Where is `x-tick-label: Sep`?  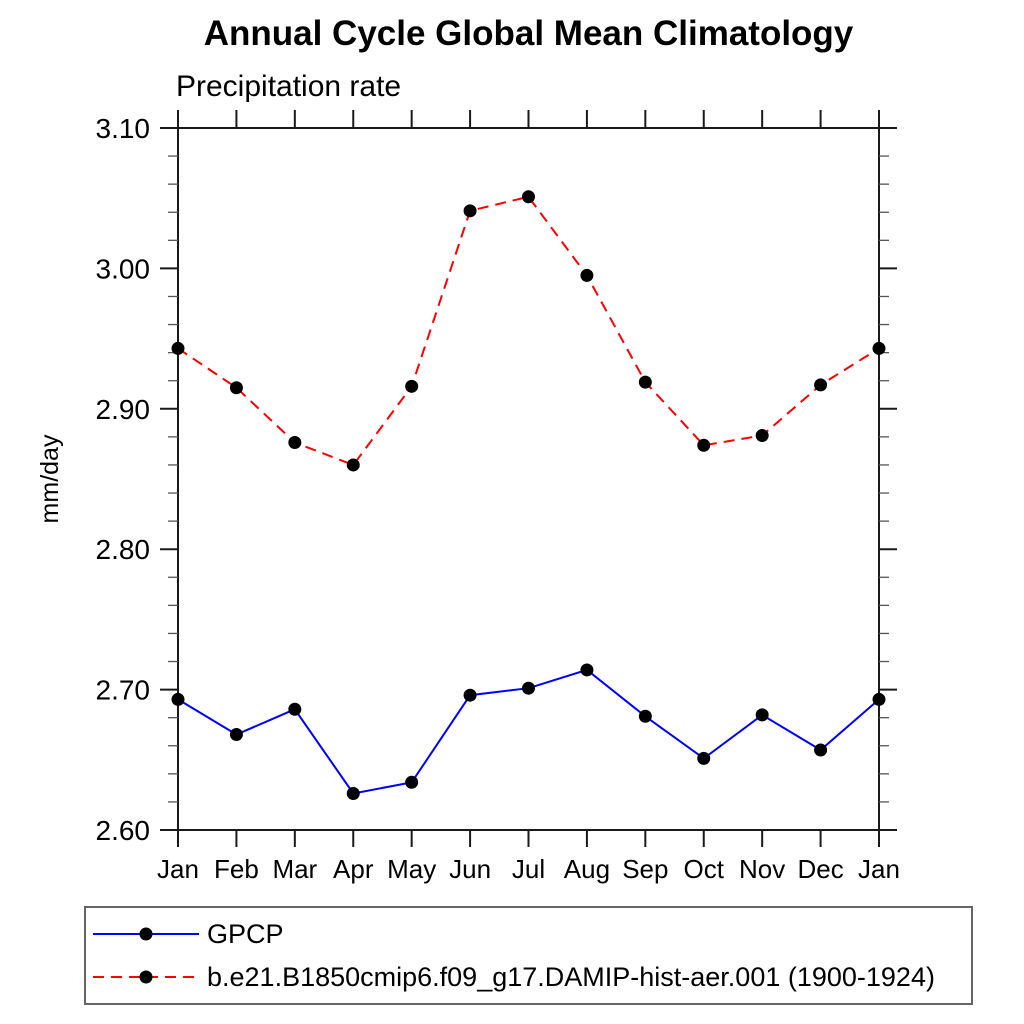 x-tick-label: Sep is located at coordinates (645, 869).